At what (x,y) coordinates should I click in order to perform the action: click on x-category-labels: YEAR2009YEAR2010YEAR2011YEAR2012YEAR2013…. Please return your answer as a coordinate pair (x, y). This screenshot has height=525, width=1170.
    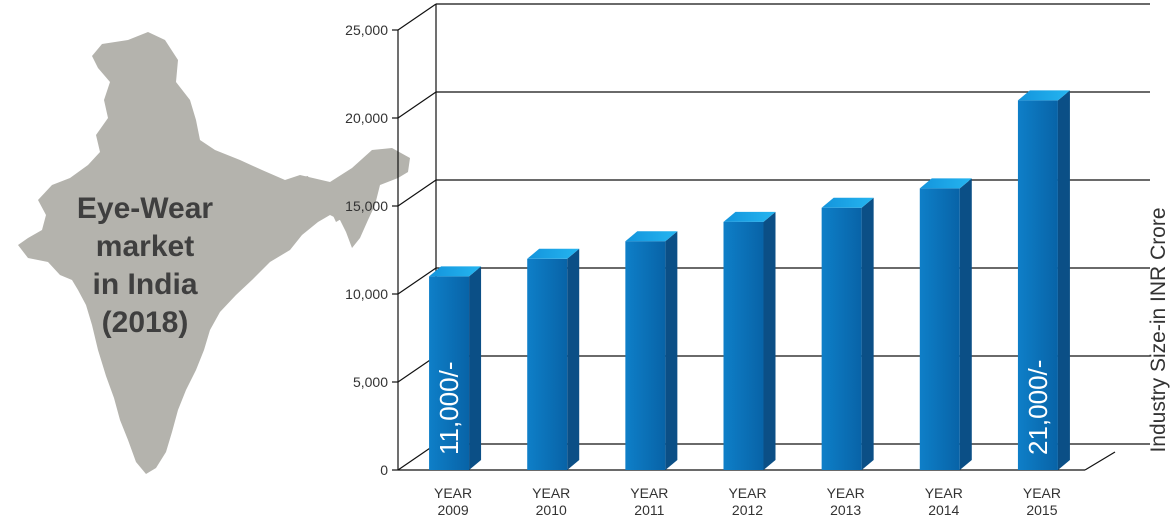
    Looking at the image, I should click on (747, 501).